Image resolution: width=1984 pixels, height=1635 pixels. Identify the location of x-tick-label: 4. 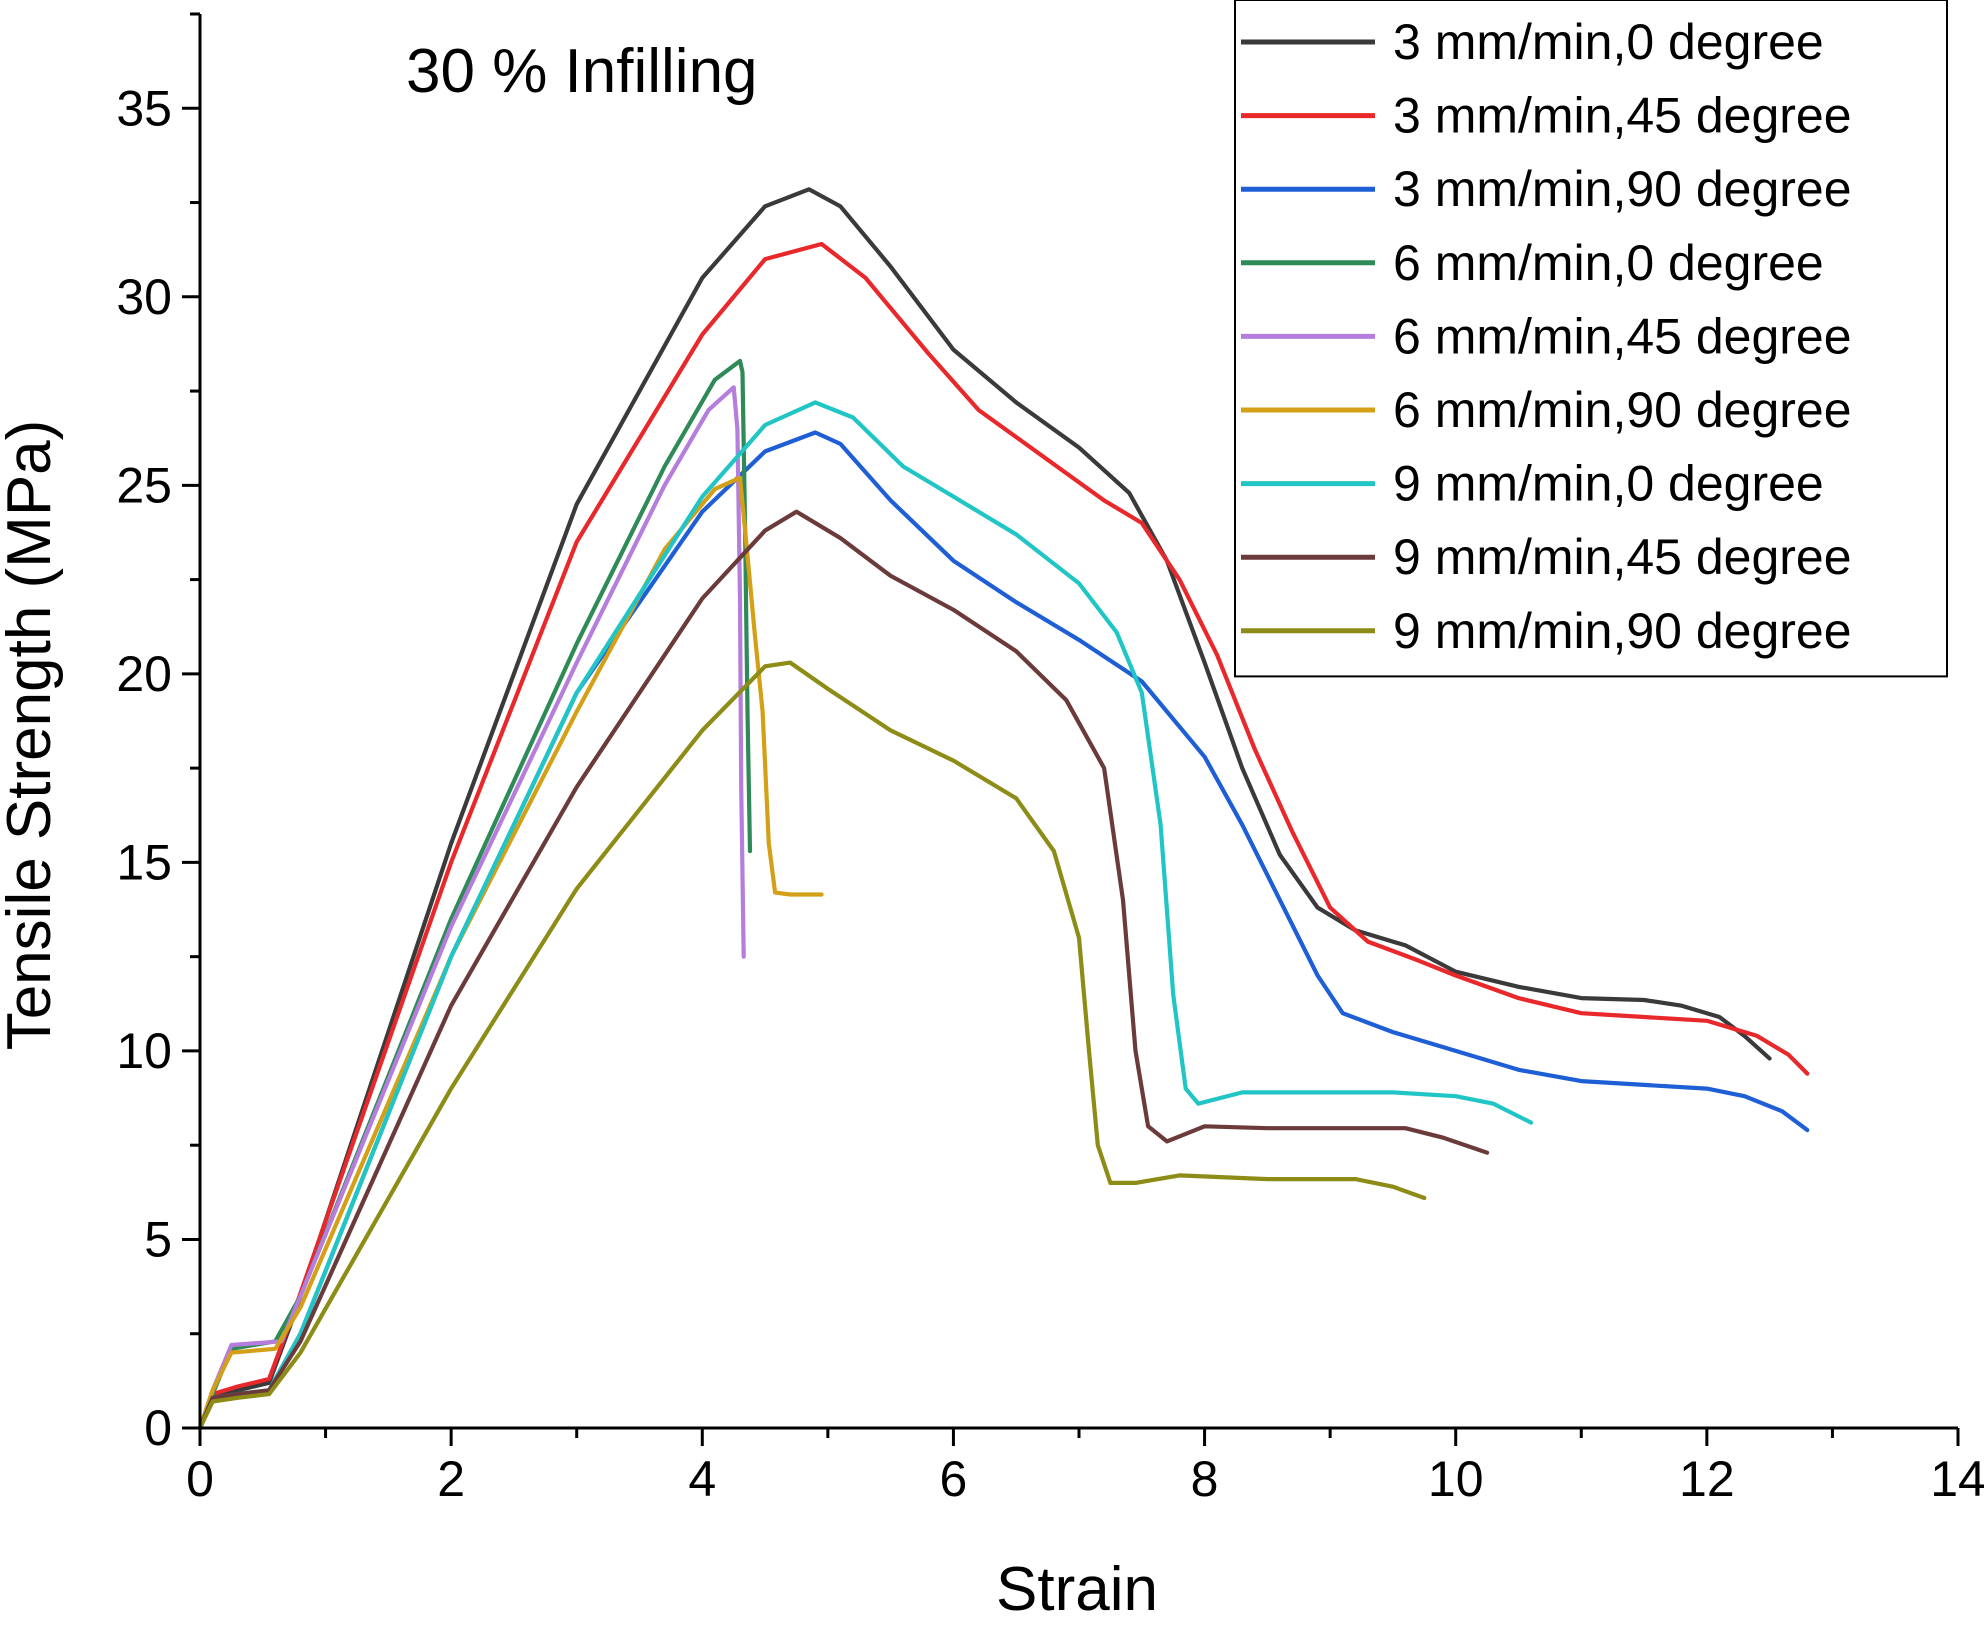
(702, 1479).